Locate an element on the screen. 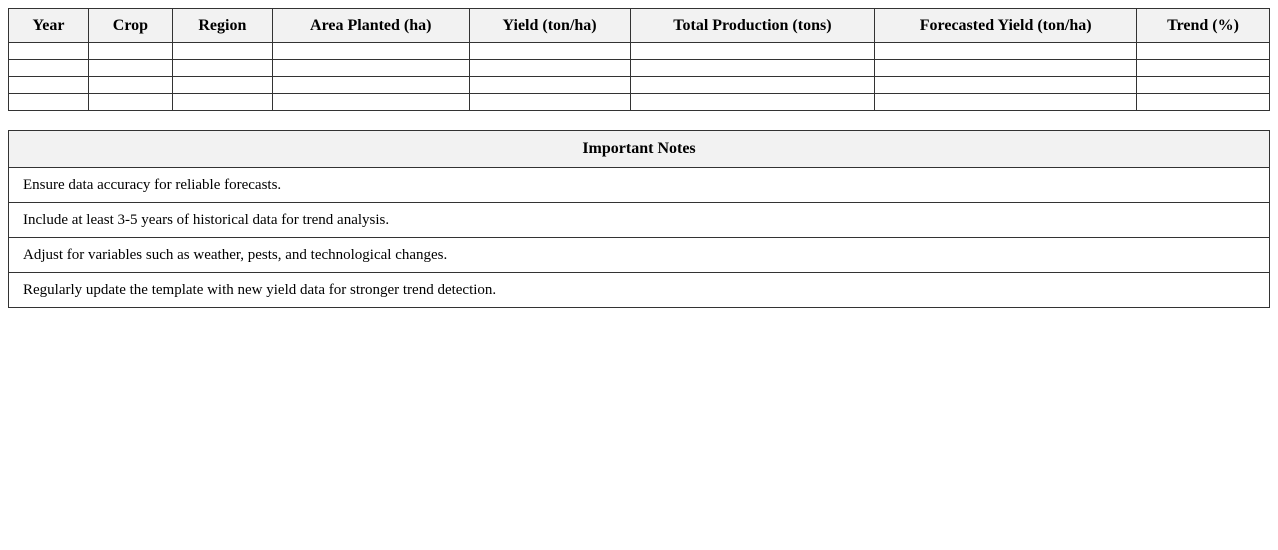 This screenshot has width=1278, height=550. column-header-total-production: Total Production (tons) is located at coordinates (752, 25).